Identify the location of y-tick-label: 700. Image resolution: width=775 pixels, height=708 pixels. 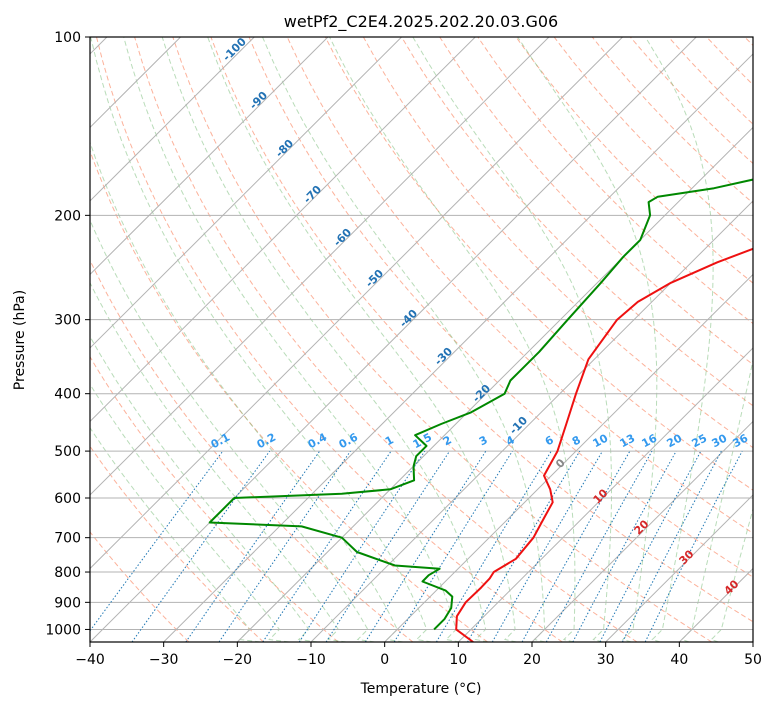
(67, 539).